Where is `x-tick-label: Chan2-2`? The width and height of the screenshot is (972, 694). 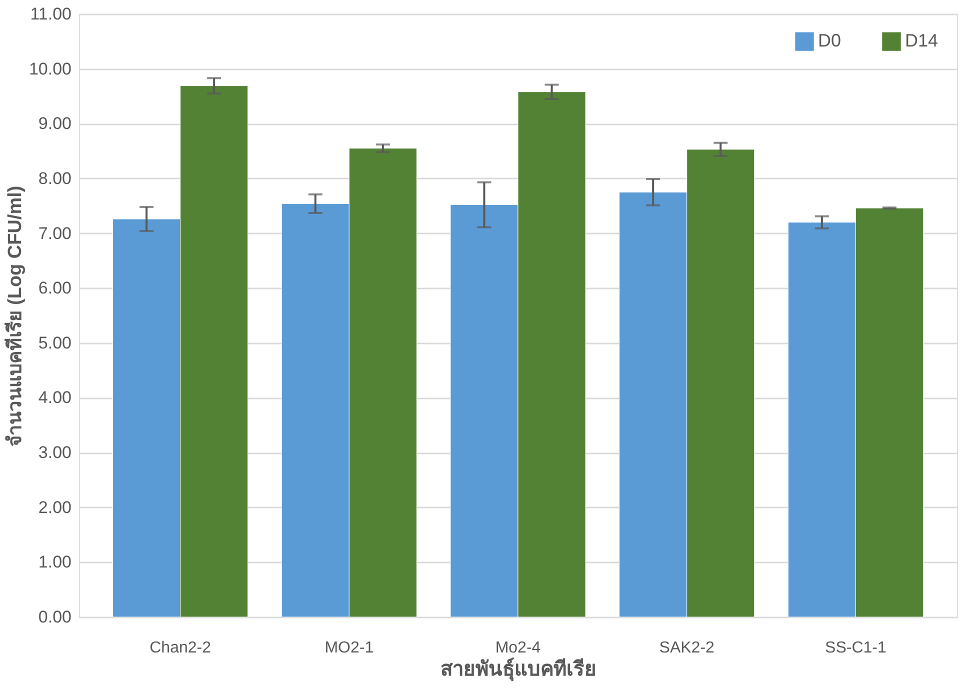 x-tick-label: Chan2-2 is located at coordinates (181, 648).